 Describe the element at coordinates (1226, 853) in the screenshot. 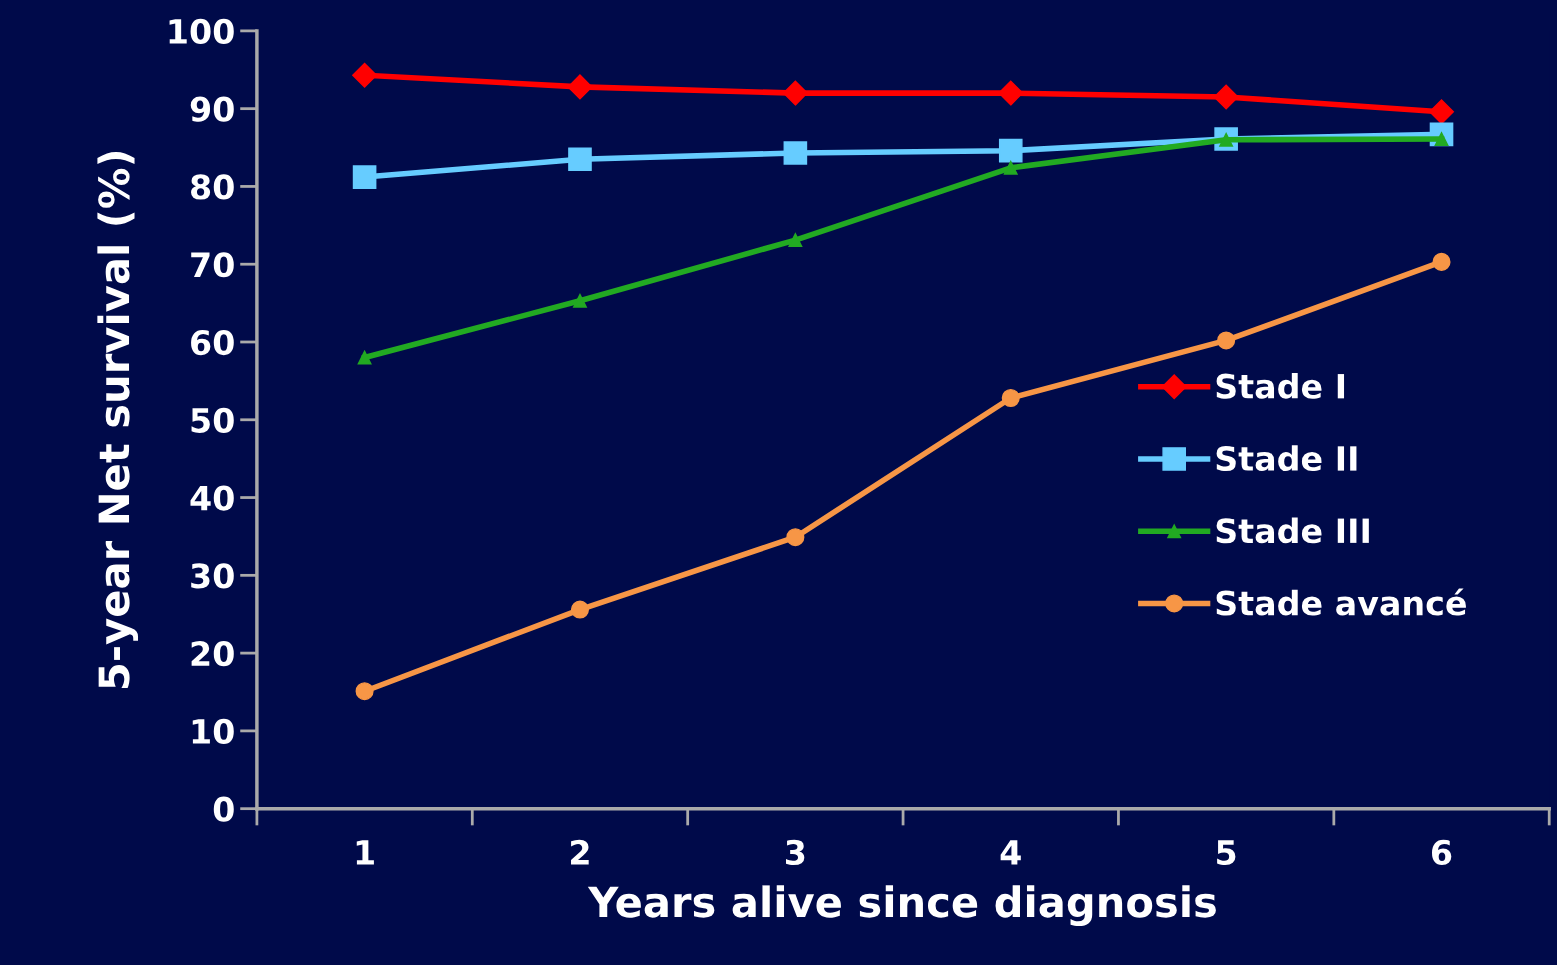

I see `x-tick-label: 5` at that location.